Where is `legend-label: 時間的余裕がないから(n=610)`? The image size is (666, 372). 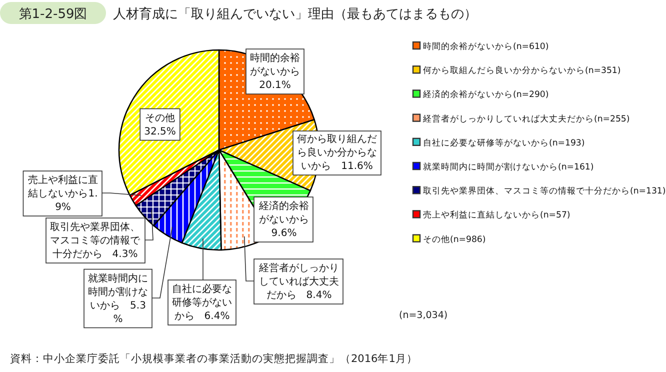 legend-label: 時間的余裕がないから(n=610) is located at coordinates (486, 46).